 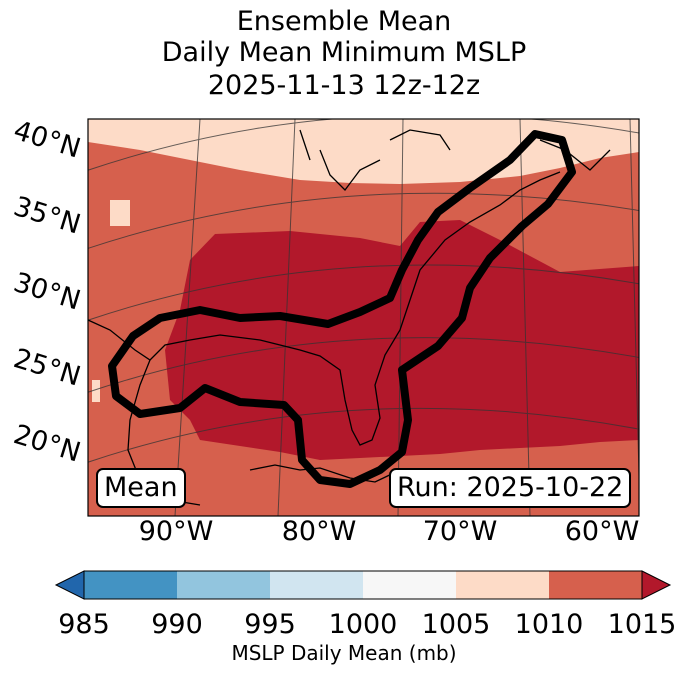 What do you see at coordinates (363, 624) in the screenshot?
I see `colorbar-tick-label: 1000` at bounding box center [363, 624].